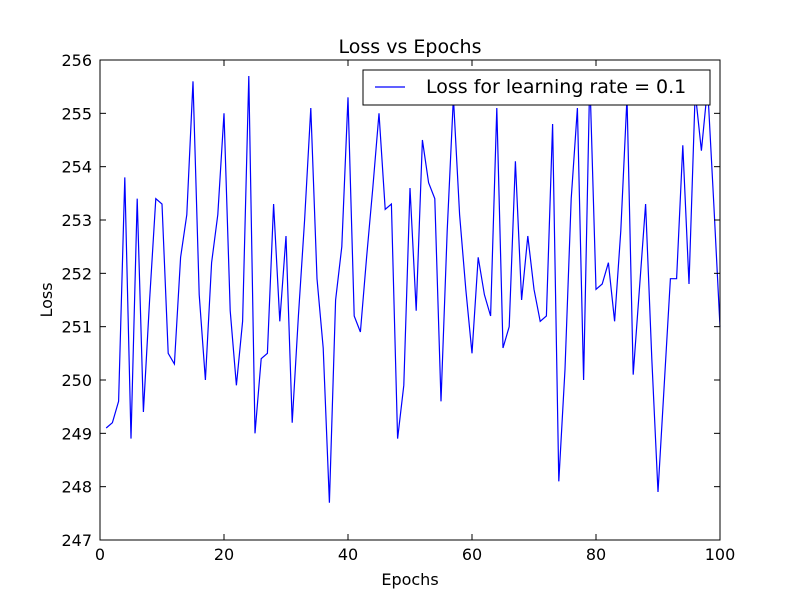  What do you see at coordinates (100, 554) in the screenshot?
I see `x-tick-label: 0` at bounding box center [100, 554].